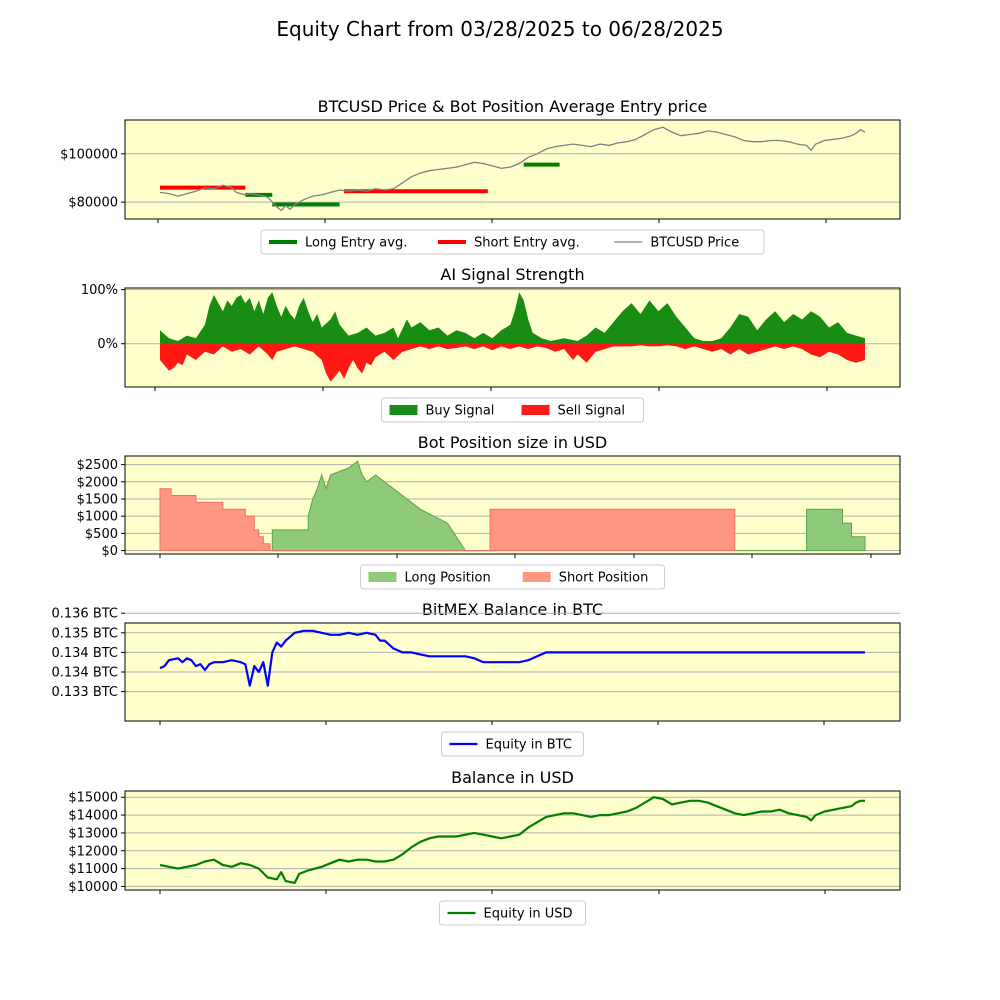 The image size is (1000, 1000). Describe the element at coordinates (93, 851) in the screenshot. I see `usd-ytick-label: $12000` at that location.